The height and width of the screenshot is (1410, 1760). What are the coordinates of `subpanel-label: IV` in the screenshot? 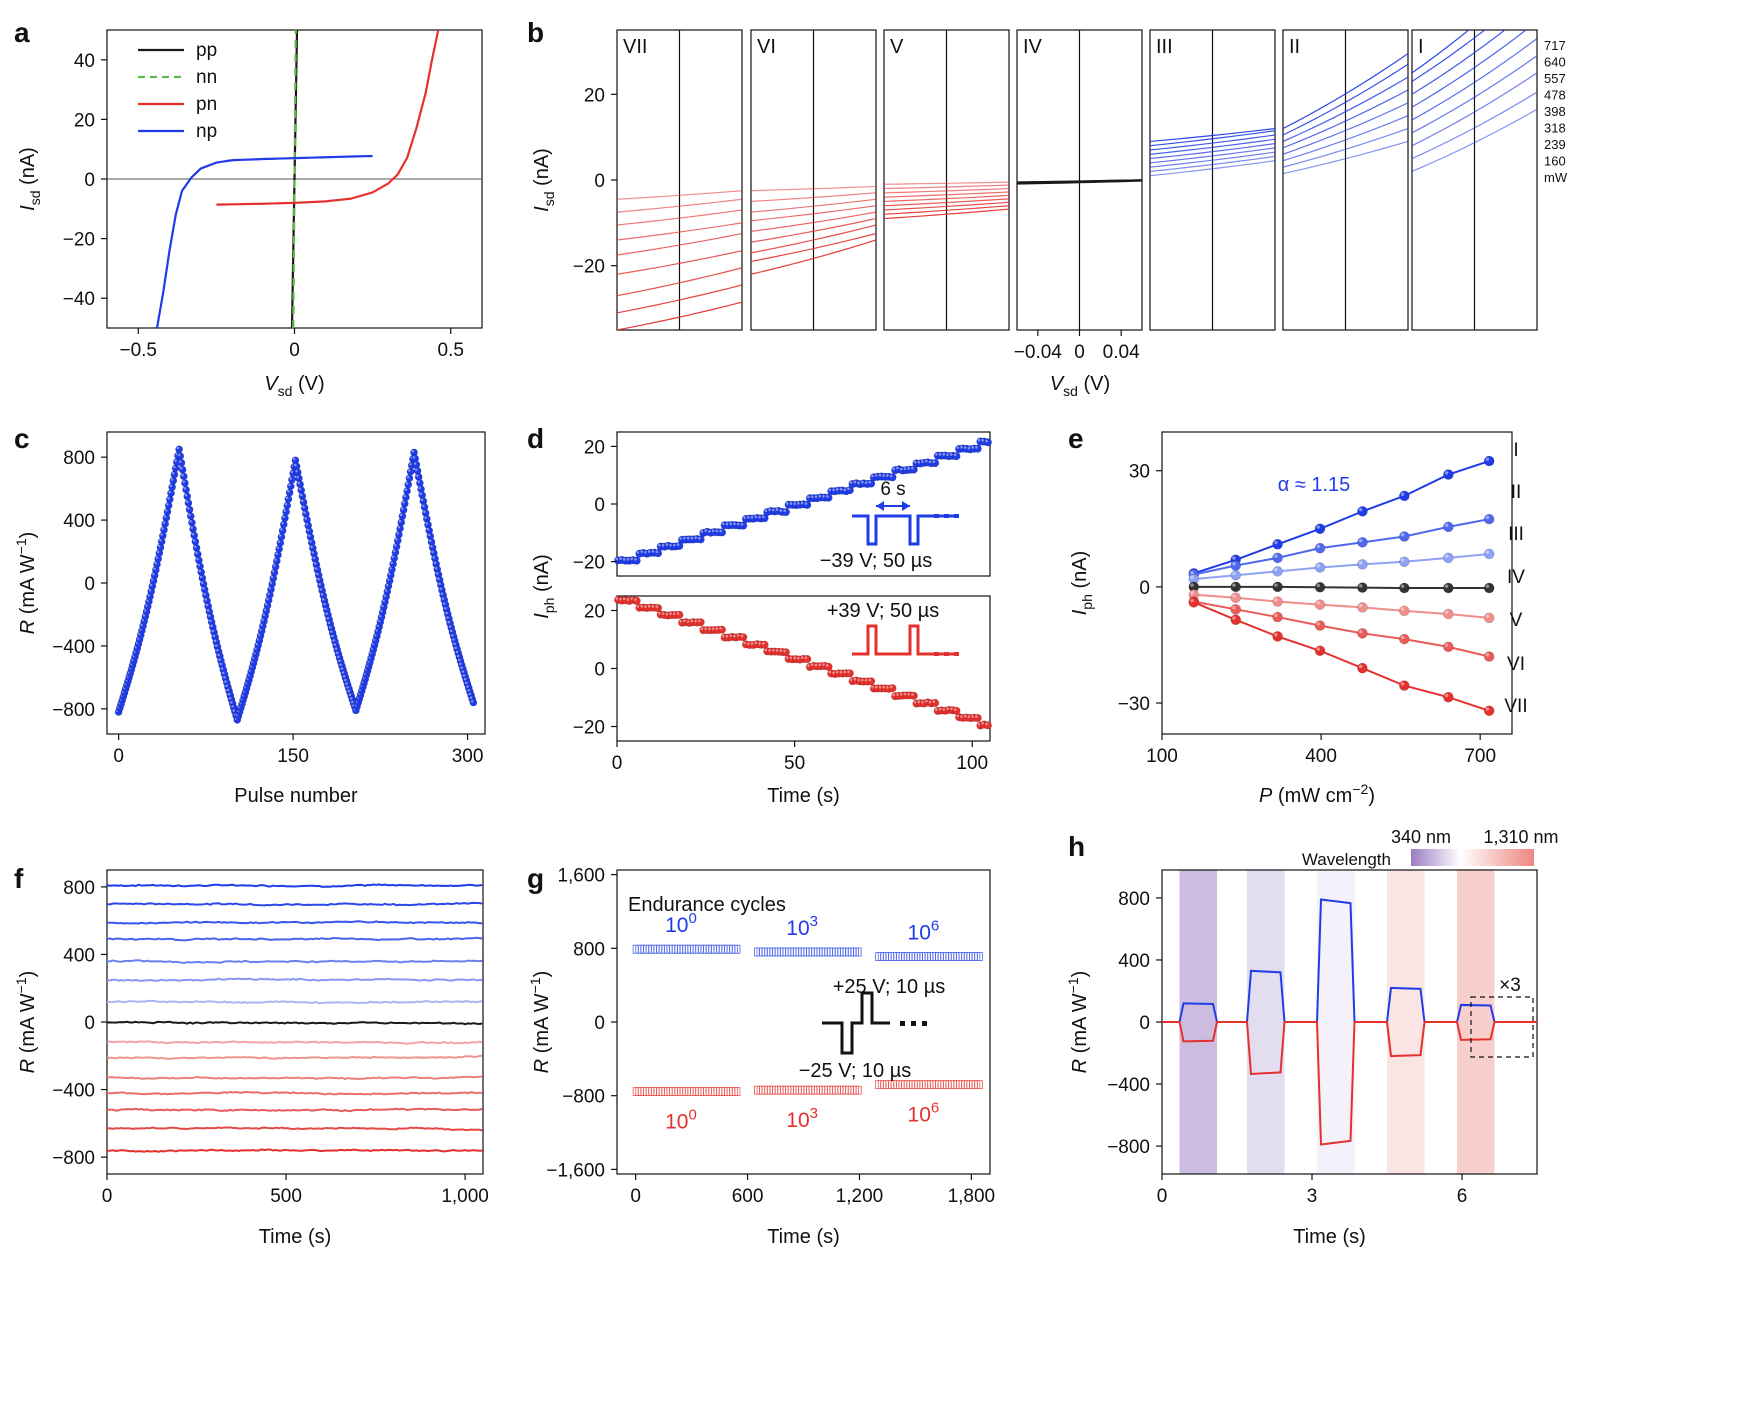 It's located at (1033, 47).